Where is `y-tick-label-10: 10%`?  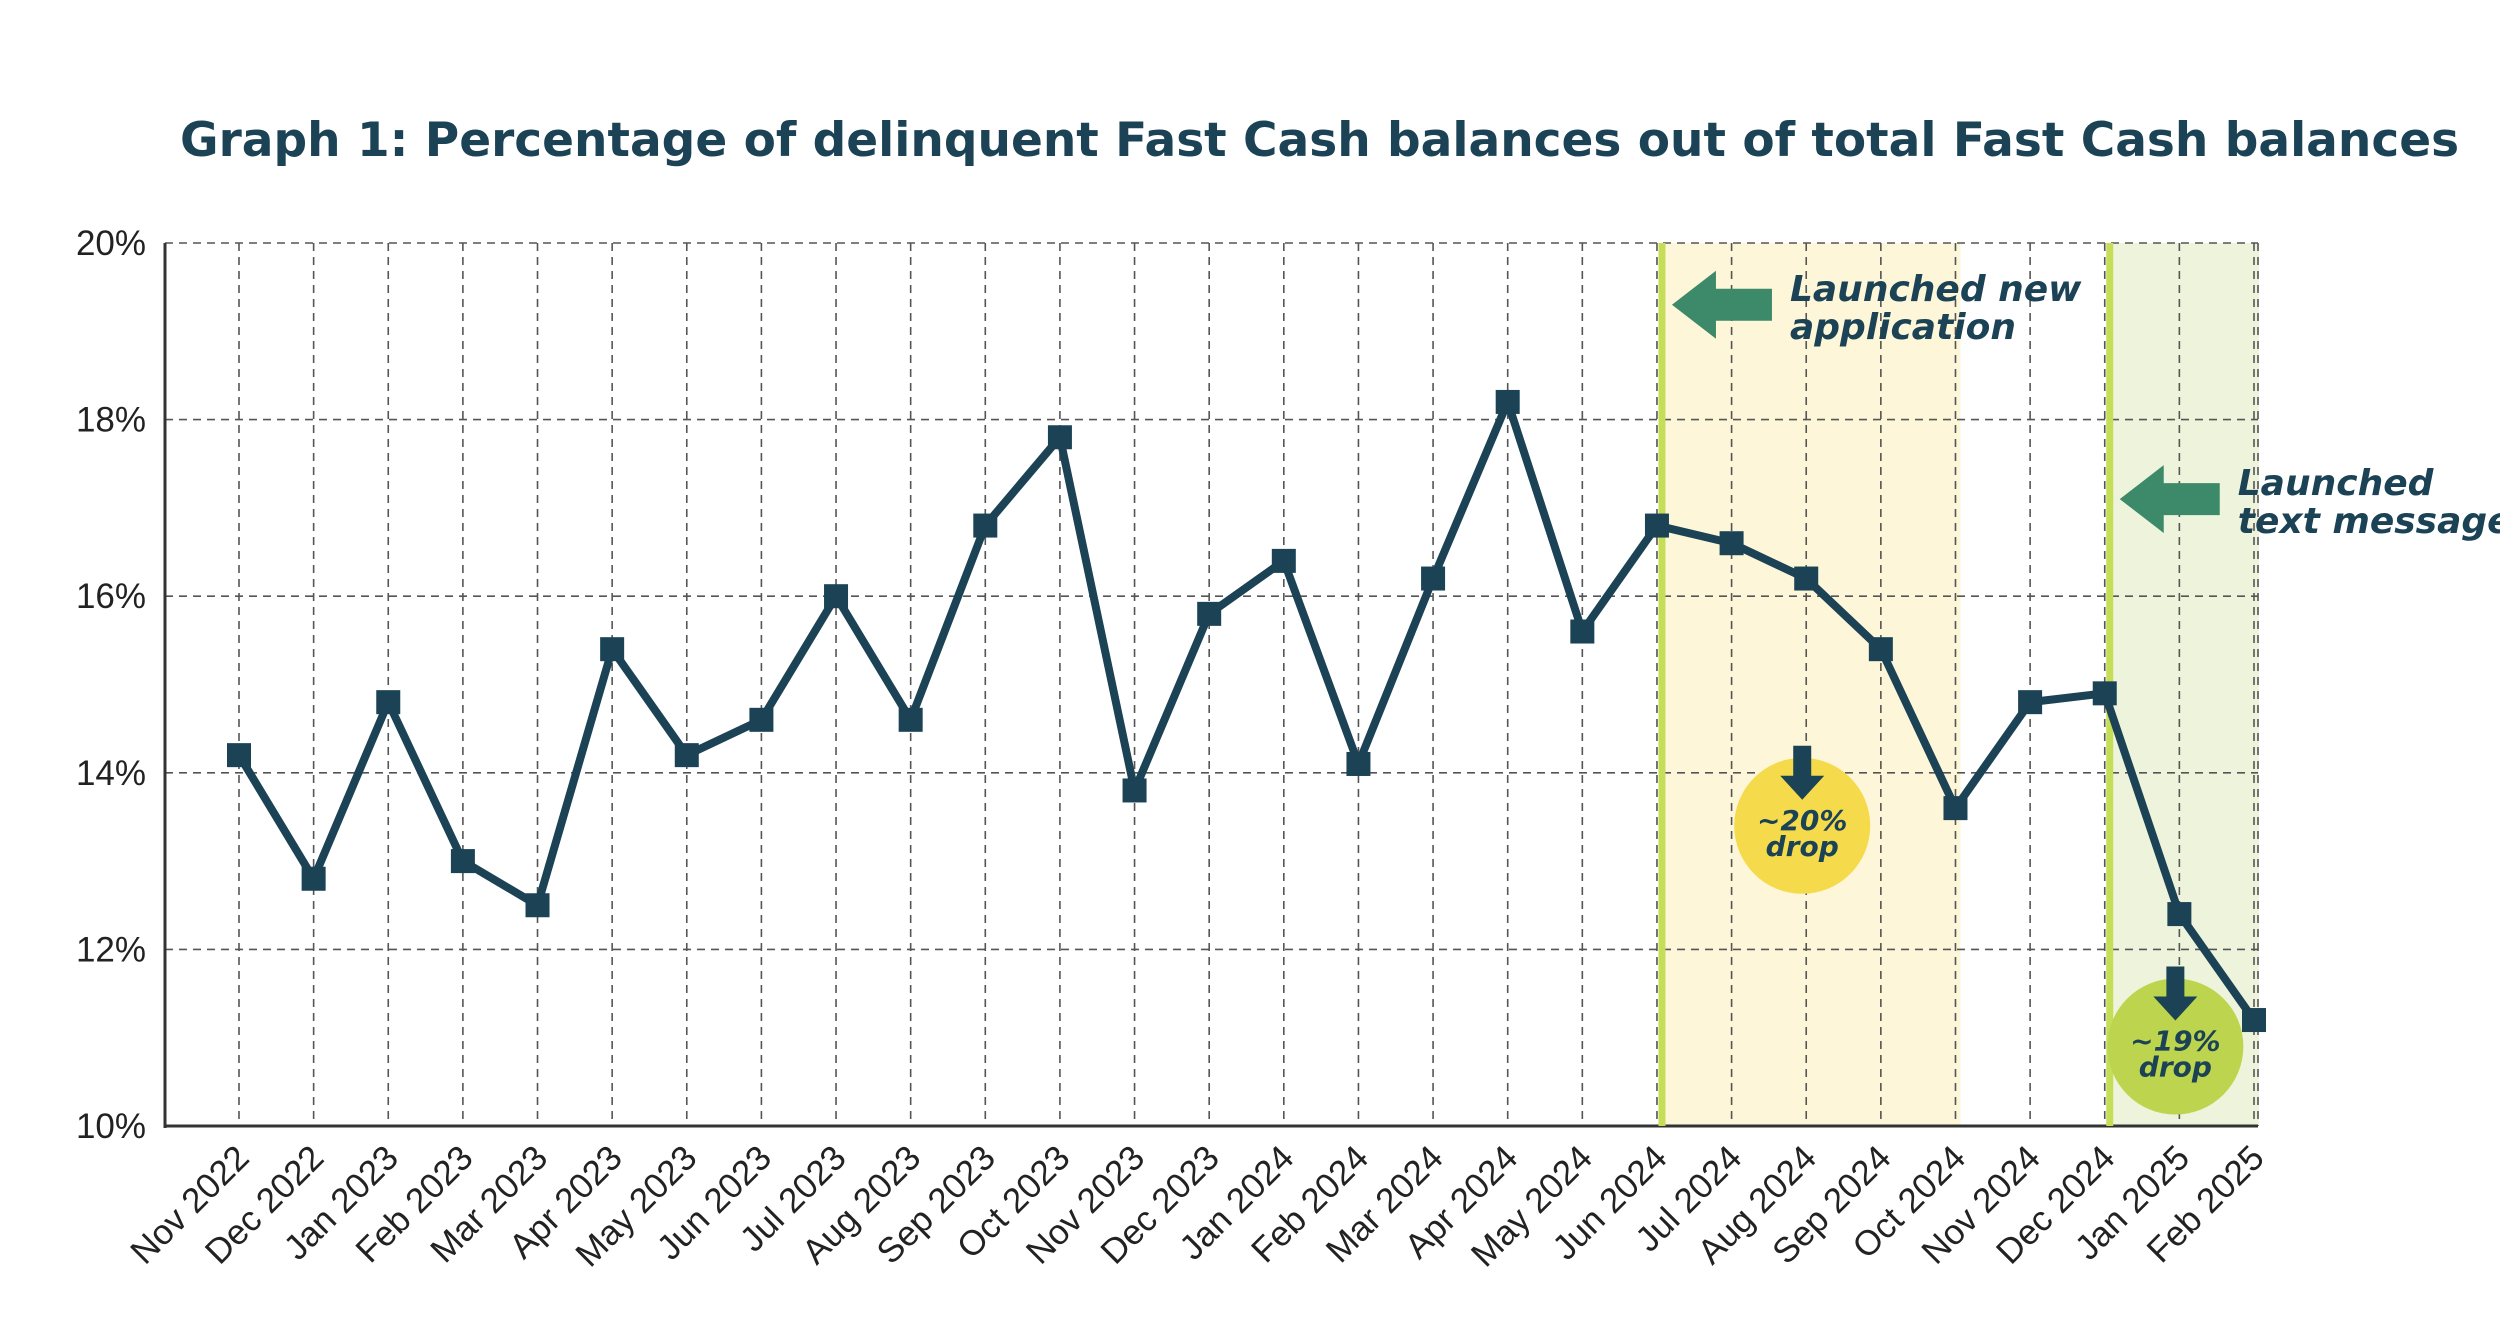 y-tick-label-10: 10% is located at coordinates (111, 1126).